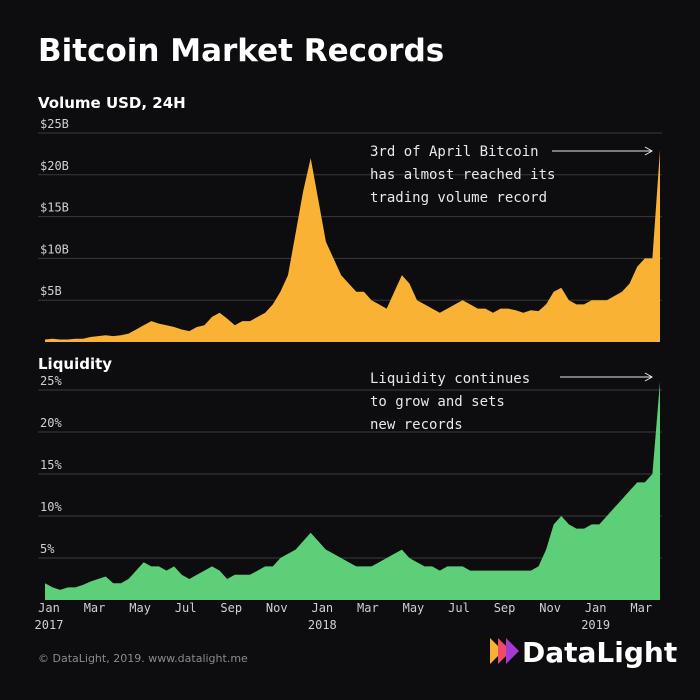 The width and height of the screenshot is (700, 700). What do you see at coordinates (51, 381) in the screenshot?
I see `y-tick-label: 25%` at bounding box center [51, 381].